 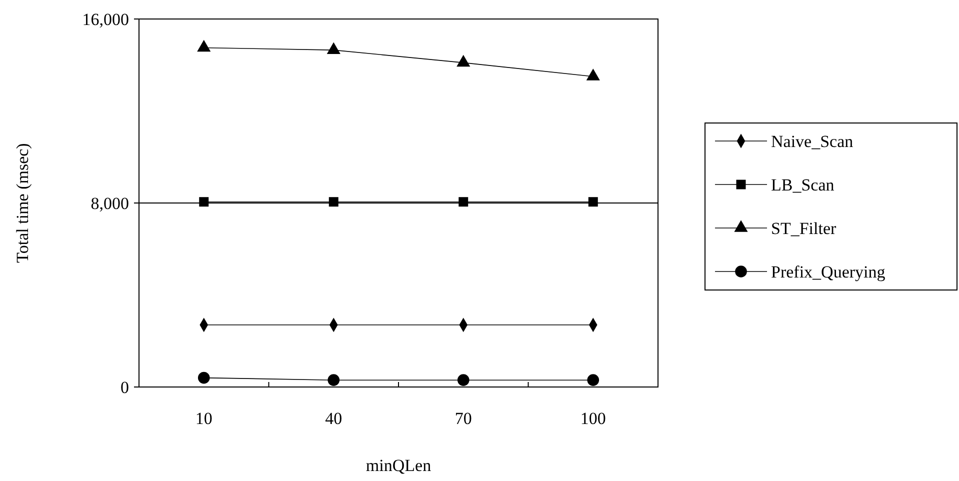 What do you see at coordinates (593, 418) in the screenshot?
I see `x-tick-label: 100` at bounding box center [593, 418].